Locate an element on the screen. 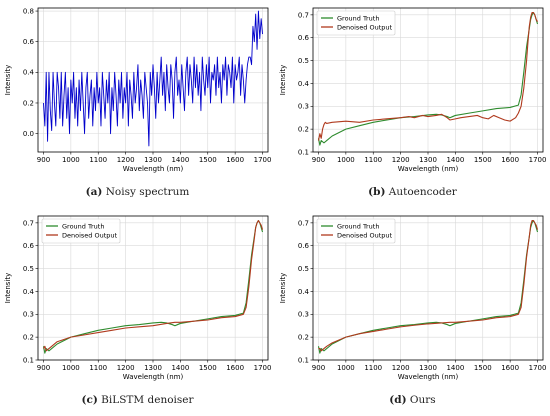 Image resolution: width=550 pixels, height=416 pixels. caption-bilstm-denoiser: (c) BiLSTM denoiser is located at coordinates (137, 400).